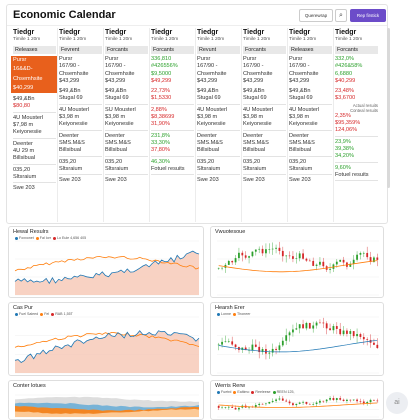 This screenshot has width=420, height=420. I want to click on series-line-blue, so click(107, 346).